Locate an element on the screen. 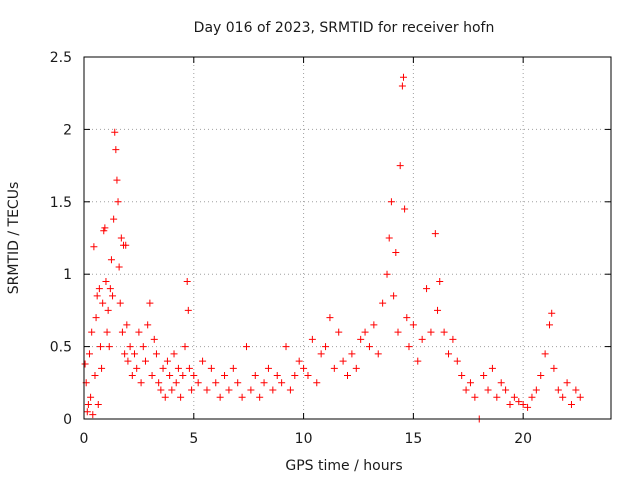 Image resolution: width=640 pixels, height=480 pixels. x-tick-label: 5 is located at coordinates (193, 439).